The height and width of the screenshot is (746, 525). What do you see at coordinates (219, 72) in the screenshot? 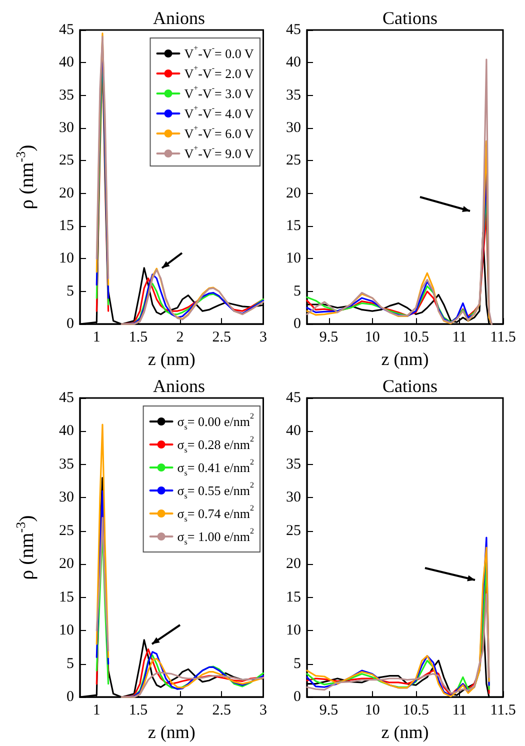
I see `legend-label: V+-V-= 2.0 V` at bounding box center [219, 72].